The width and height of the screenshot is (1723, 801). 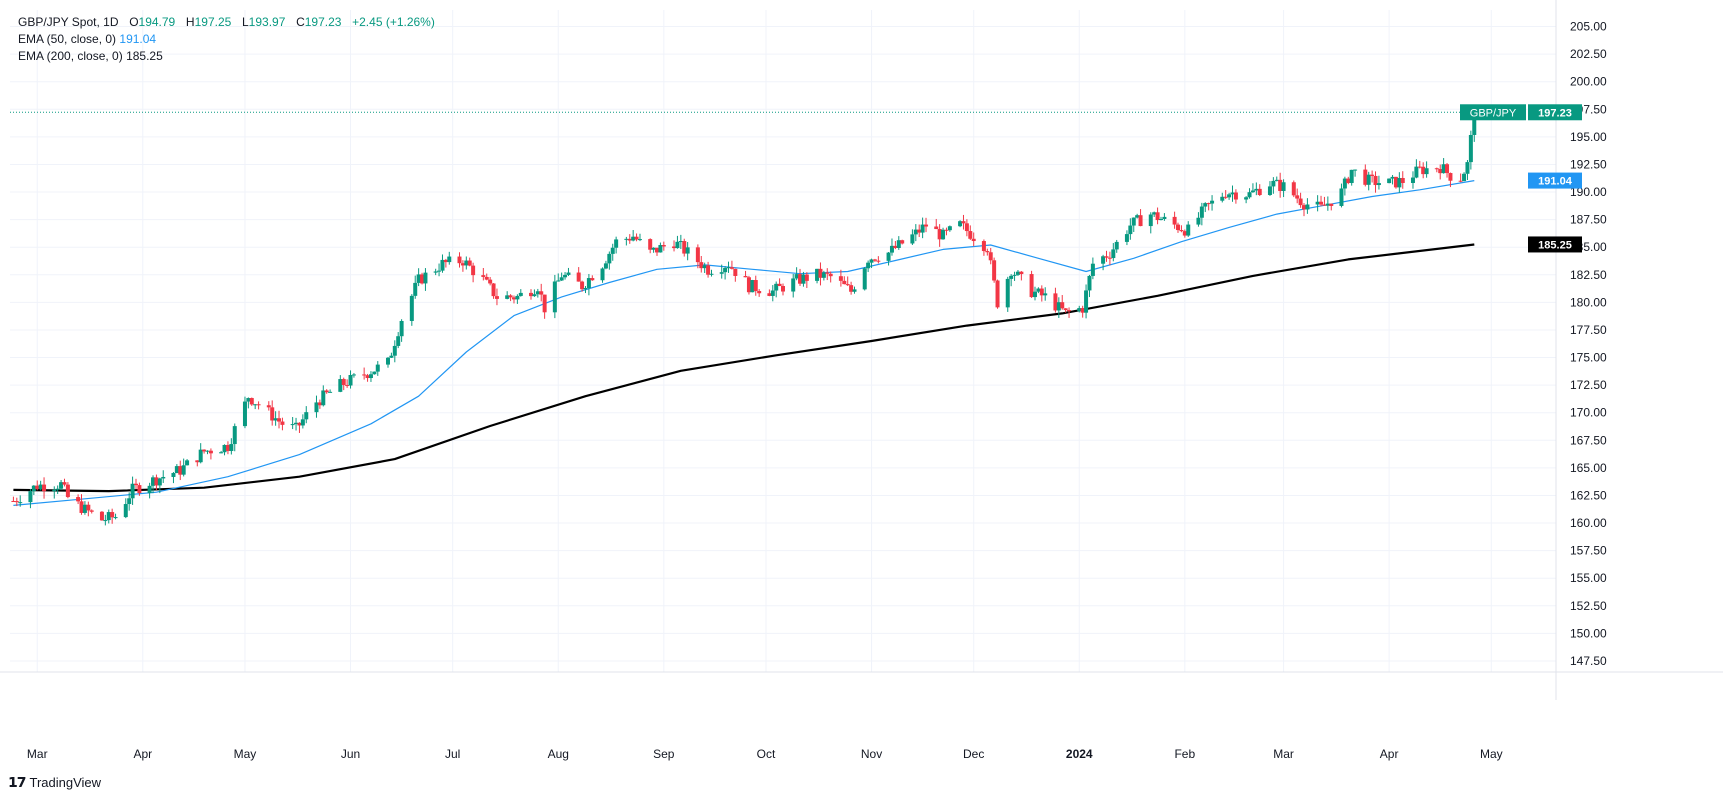 What do you see at coordinates (1283, 754) in the screenshot?
I see `x-tick-label: Mar` at bounding box center [1283, 754].